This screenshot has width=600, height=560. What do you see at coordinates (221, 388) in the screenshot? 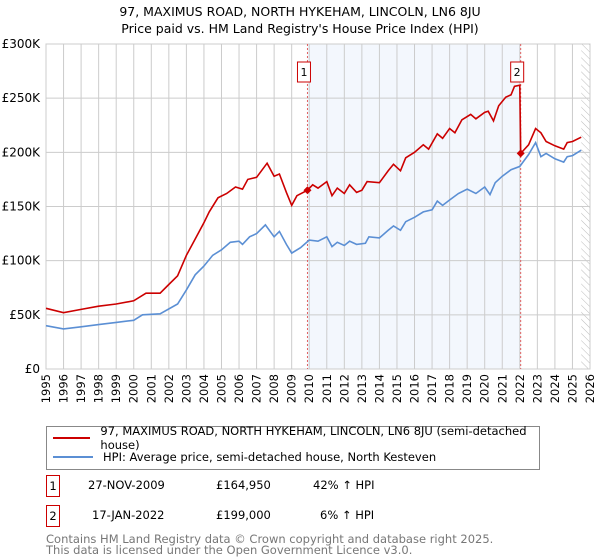
I see `x-tick-label: 2005` at bounding box center [221, 388].